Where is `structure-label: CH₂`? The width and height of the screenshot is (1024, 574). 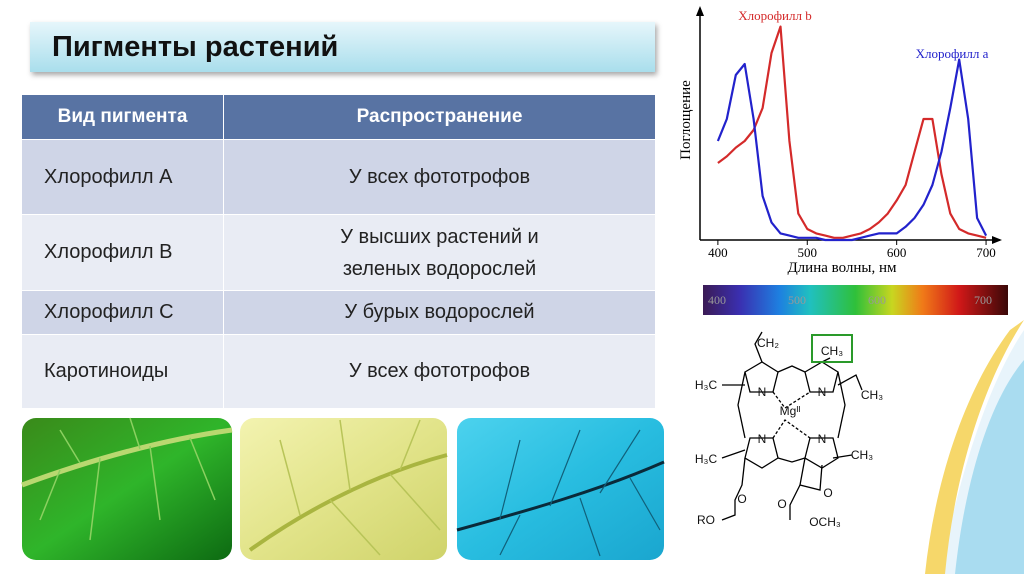
structure-label: CH₂ is located at coordinates (768, 343).